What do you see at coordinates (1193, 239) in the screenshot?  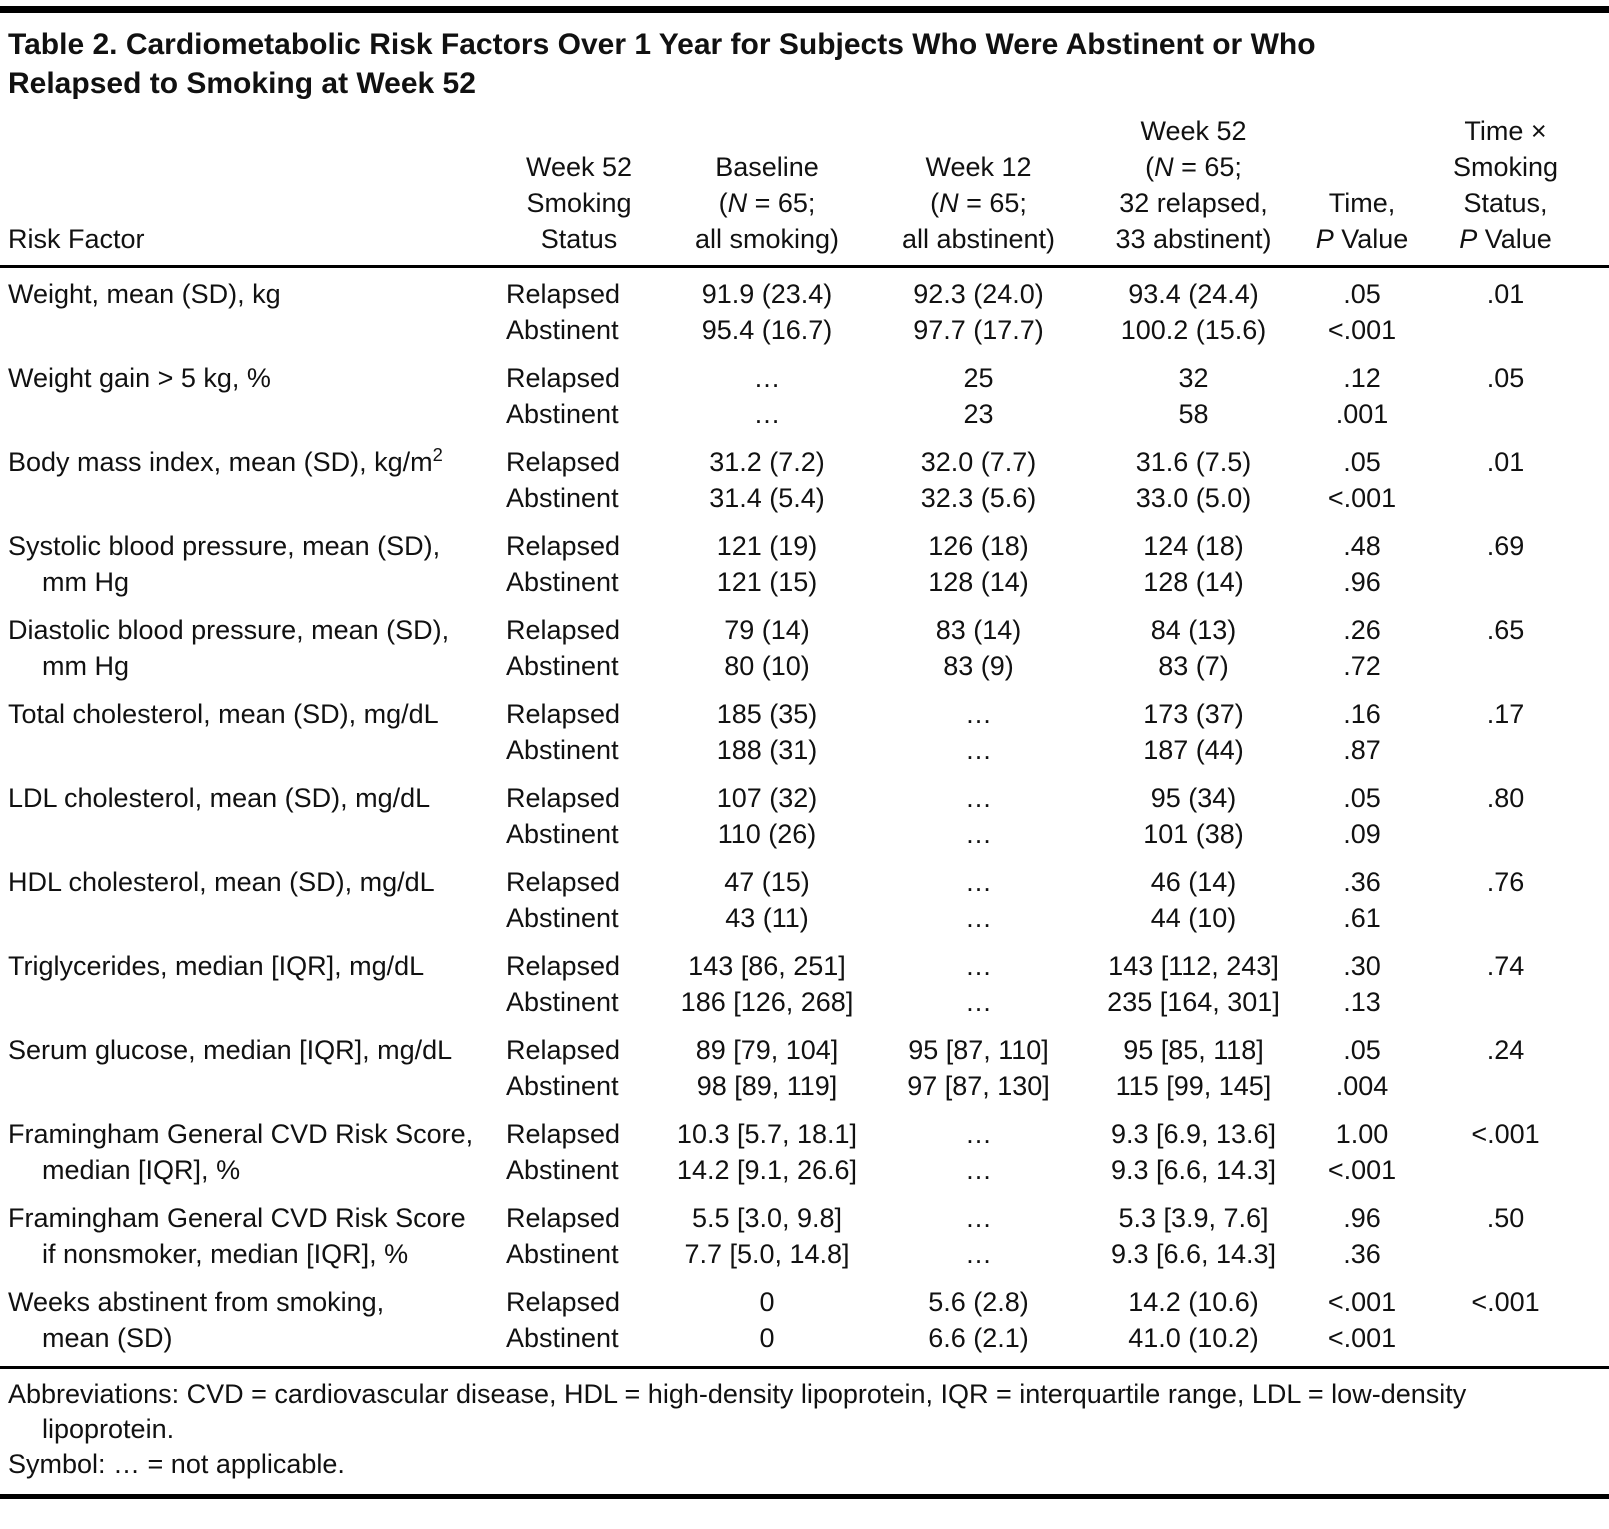 I see `header-line: 33 abstinent)` at bounding box center [1193, 239].